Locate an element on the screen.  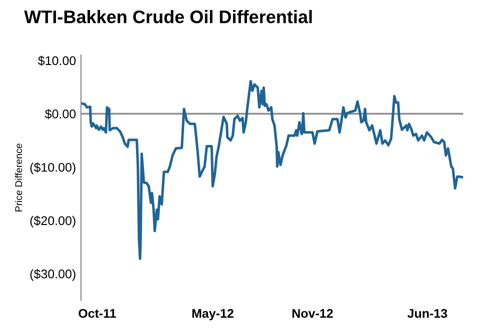
y-axis-title: Price Difference is located at coordinates (18, 178).